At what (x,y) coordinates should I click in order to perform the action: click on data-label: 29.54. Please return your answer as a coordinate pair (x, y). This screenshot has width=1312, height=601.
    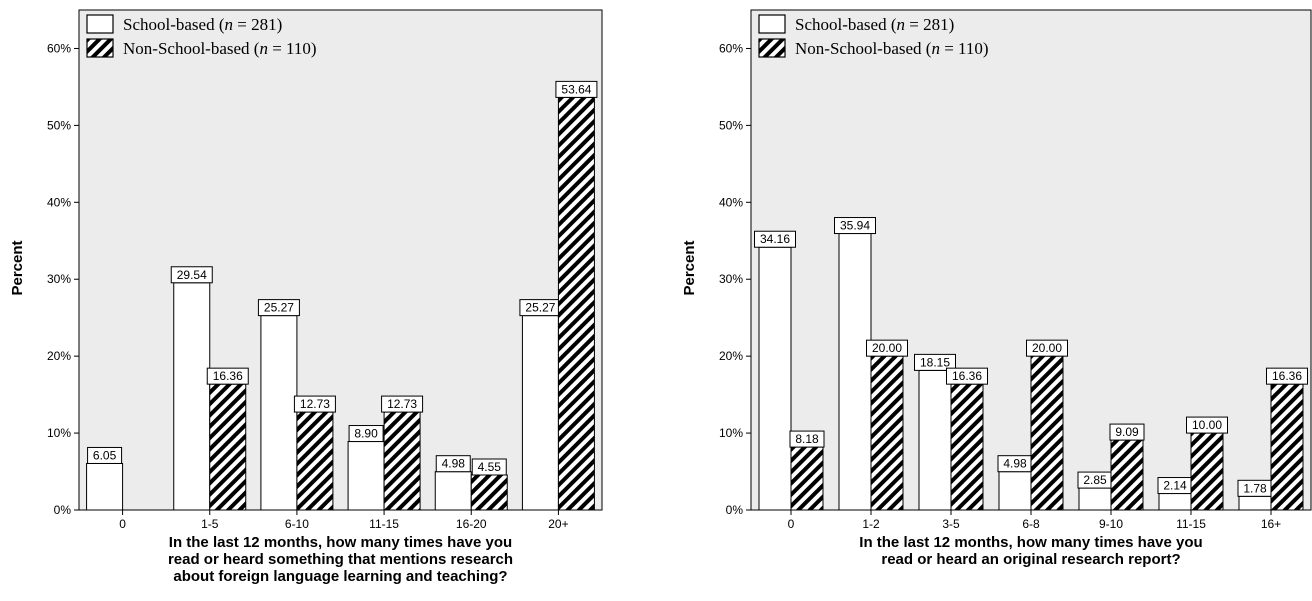
    Looking at the image, I should click on (192, 275).